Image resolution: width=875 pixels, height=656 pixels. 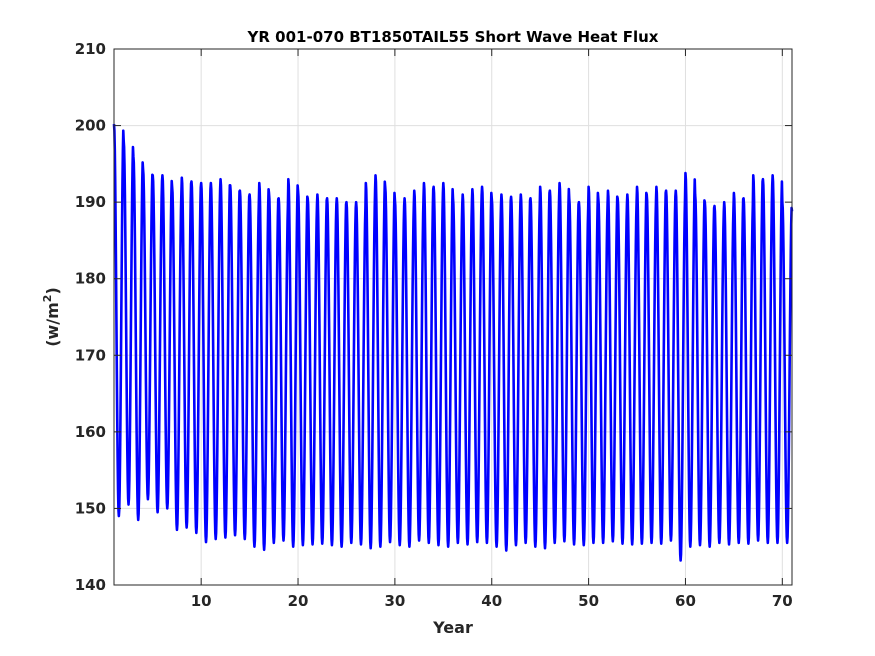 What do you see at coordinates (452, 627) in the screenshot?
I see `x-axis-label: Year` at bounding box center [452, 627].